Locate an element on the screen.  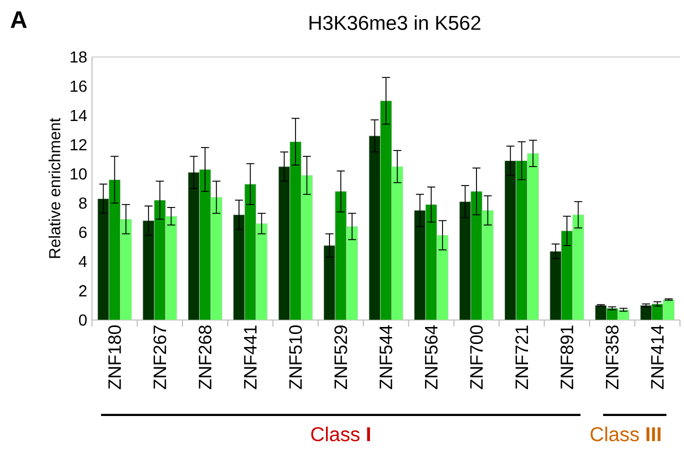
y-tick-label: 10 is located at coordinates (78, 174).